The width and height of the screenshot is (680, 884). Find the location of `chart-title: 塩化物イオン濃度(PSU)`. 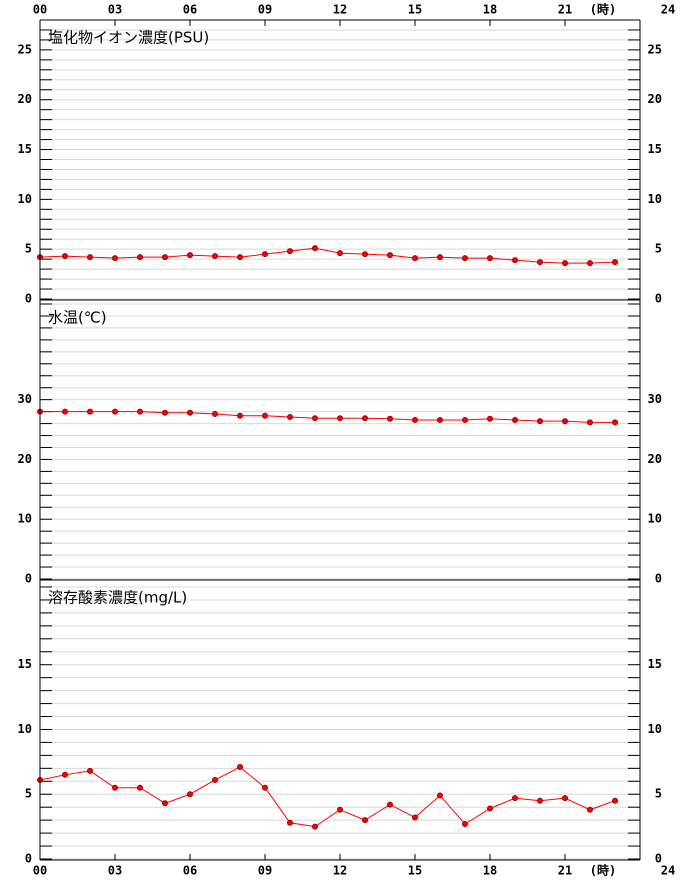

chart-title: 塩化物イオン濃度(PSU) is located at coordinates (128, 38).